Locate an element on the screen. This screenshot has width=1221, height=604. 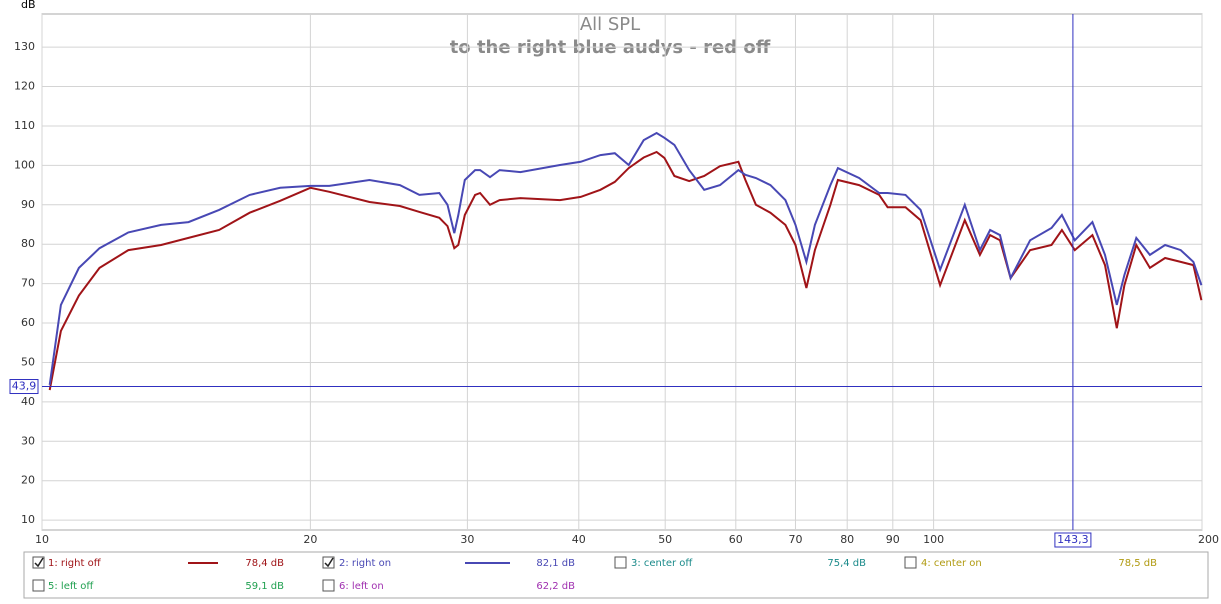
x-tick-label: 60 is located at coordinates (736, 539).